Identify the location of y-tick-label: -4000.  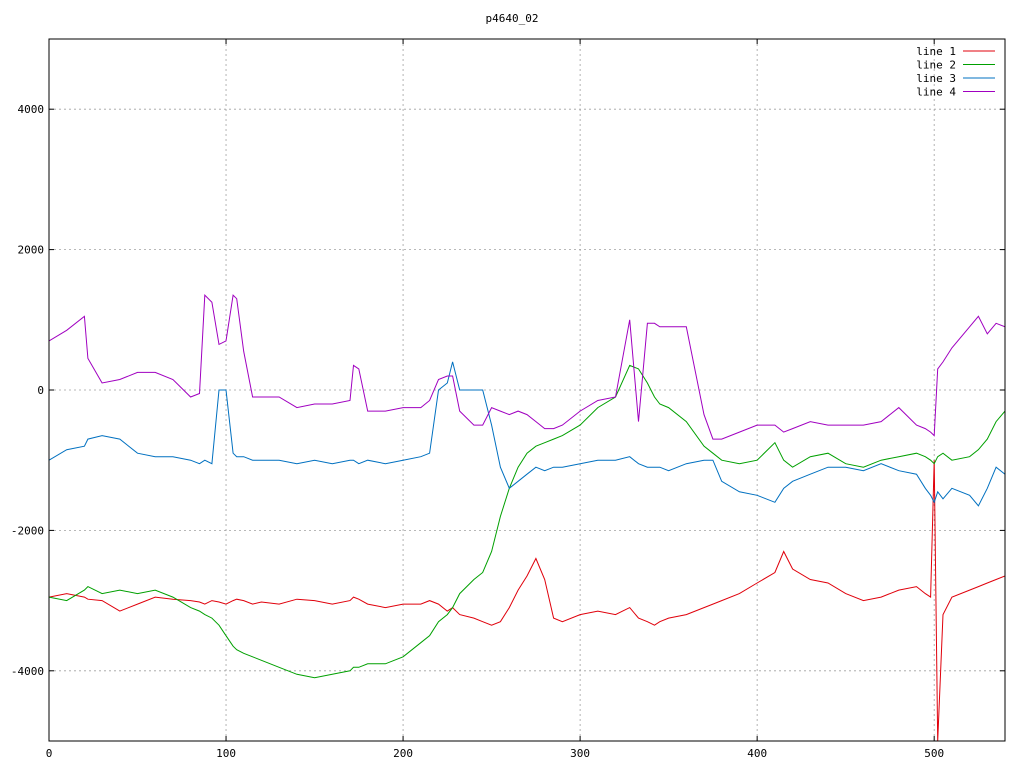
(27, 671).